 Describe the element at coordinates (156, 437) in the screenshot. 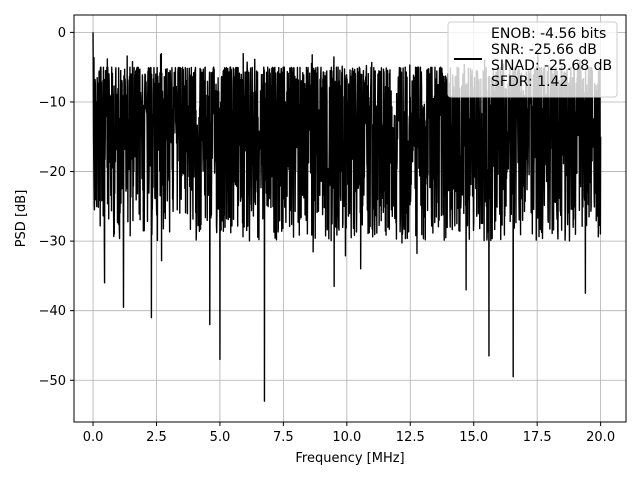

I see `x-tick-label: 2.5` at that location.